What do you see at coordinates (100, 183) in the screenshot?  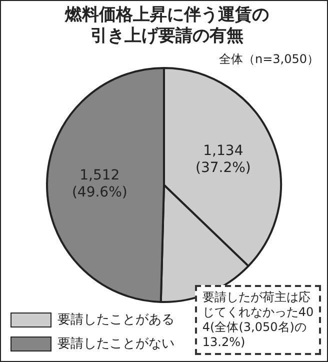 I see `data-label: 1,512 (49.6%)` at bounding box center [100, 183].